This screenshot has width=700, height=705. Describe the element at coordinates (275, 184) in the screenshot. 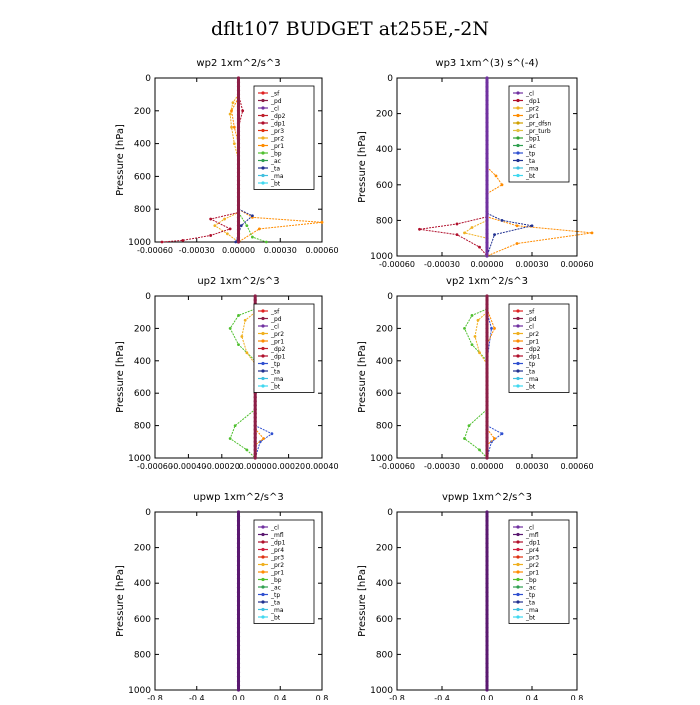

I see `legend-label: _bt` at that location.